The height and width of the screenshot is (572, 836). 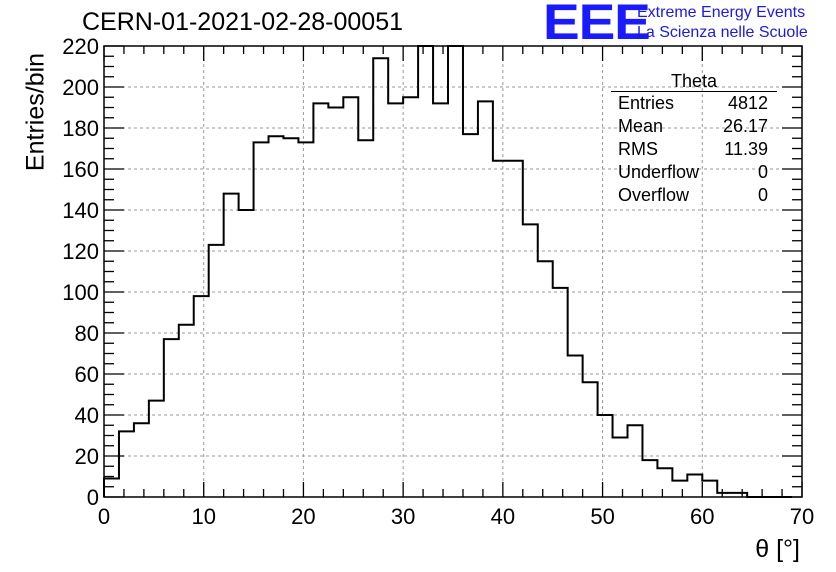 I want to click on stats-label: Entries, so click(x=646, y=103).